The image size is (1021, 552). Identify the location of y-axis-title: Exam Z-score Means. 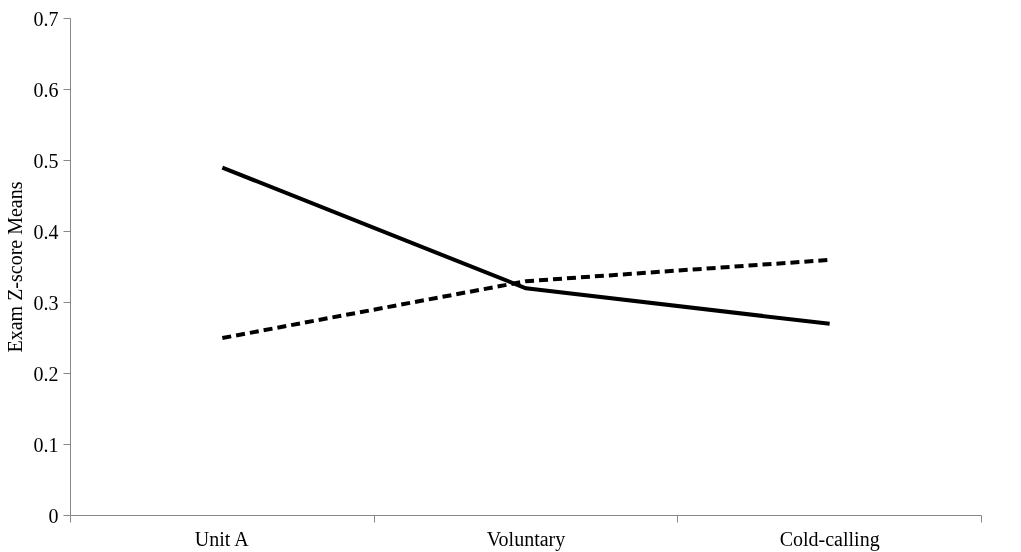
(14, 267).